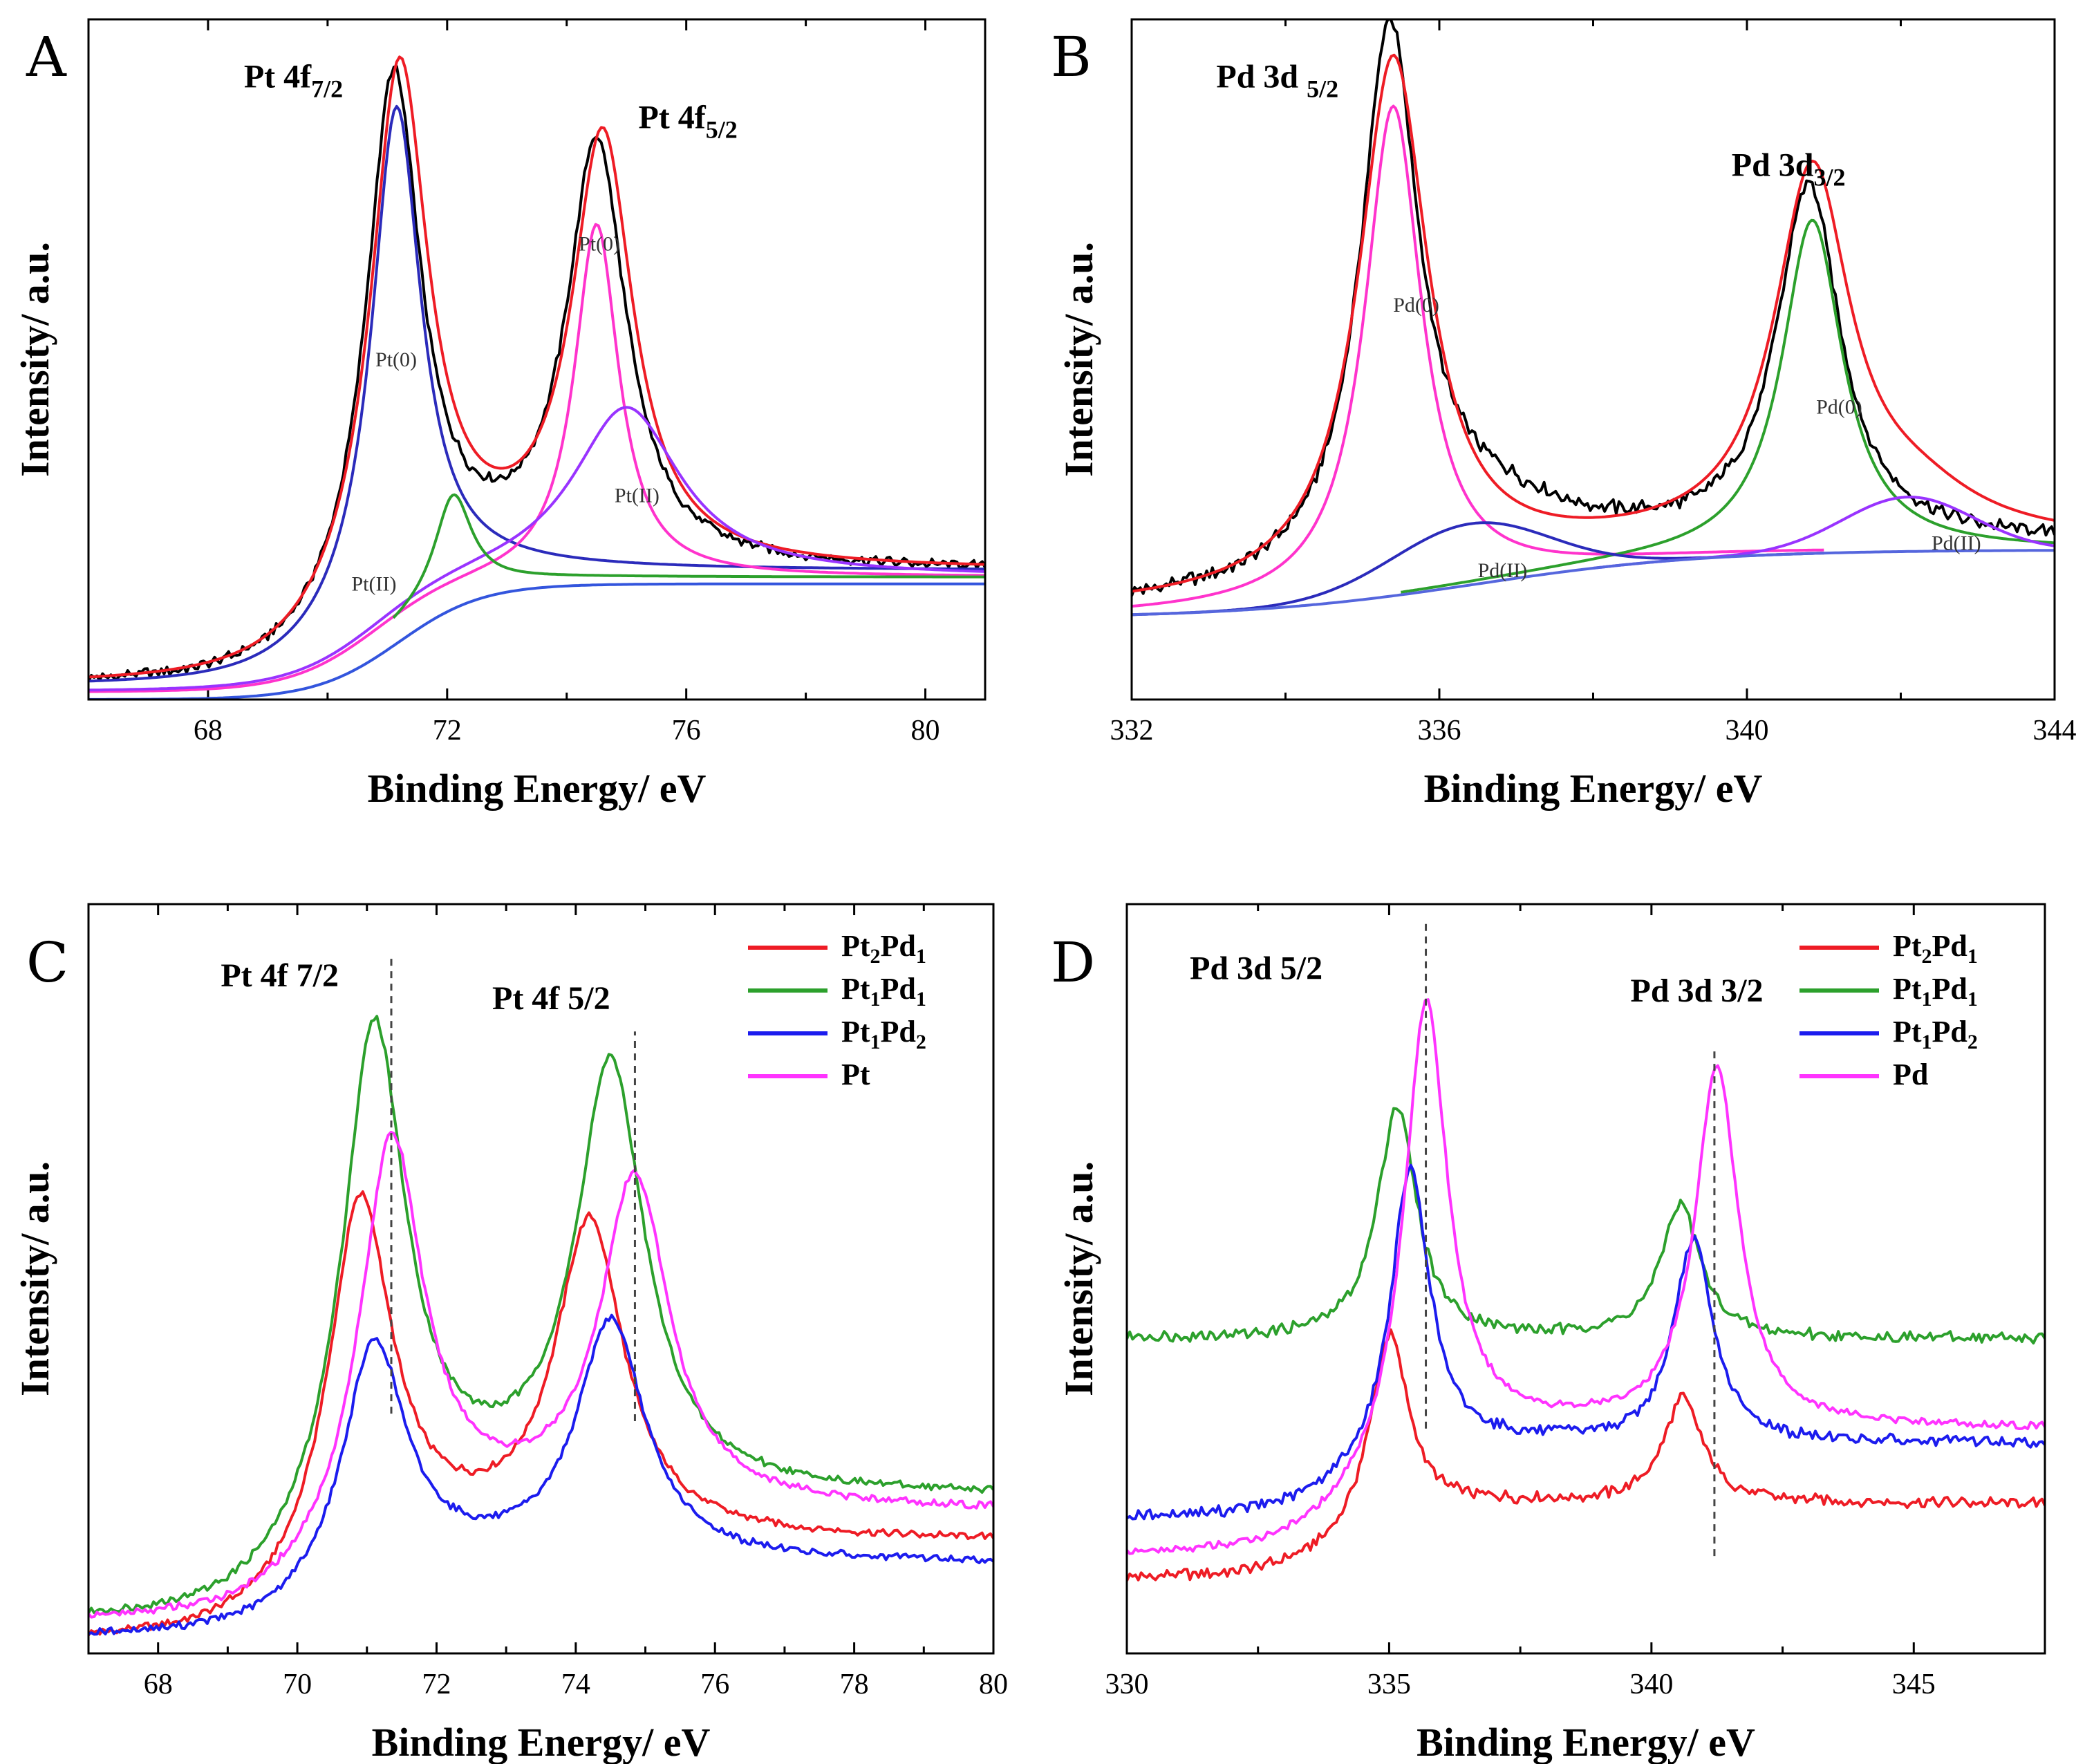  Describe the element at coordinates (1888, 1010) in the screenshot. I see `legend: Pt2Pd1 Pt1Pd1 Pt1Pd2 Pd` at that location.